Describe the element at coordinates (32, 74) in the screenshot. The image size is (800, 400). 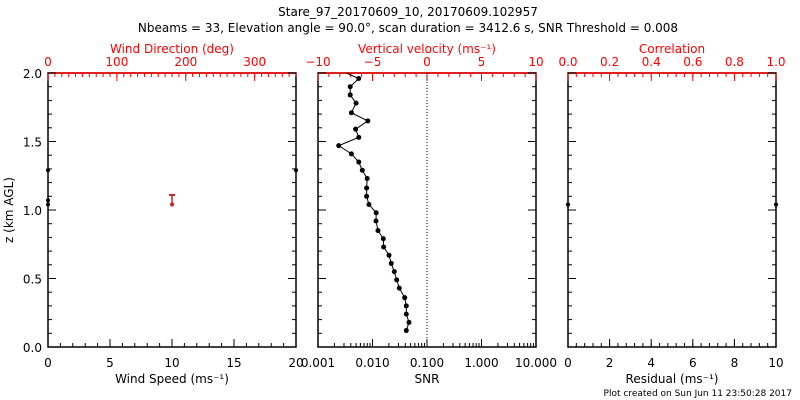
I see `y-tick-label: 2.0` at that location.